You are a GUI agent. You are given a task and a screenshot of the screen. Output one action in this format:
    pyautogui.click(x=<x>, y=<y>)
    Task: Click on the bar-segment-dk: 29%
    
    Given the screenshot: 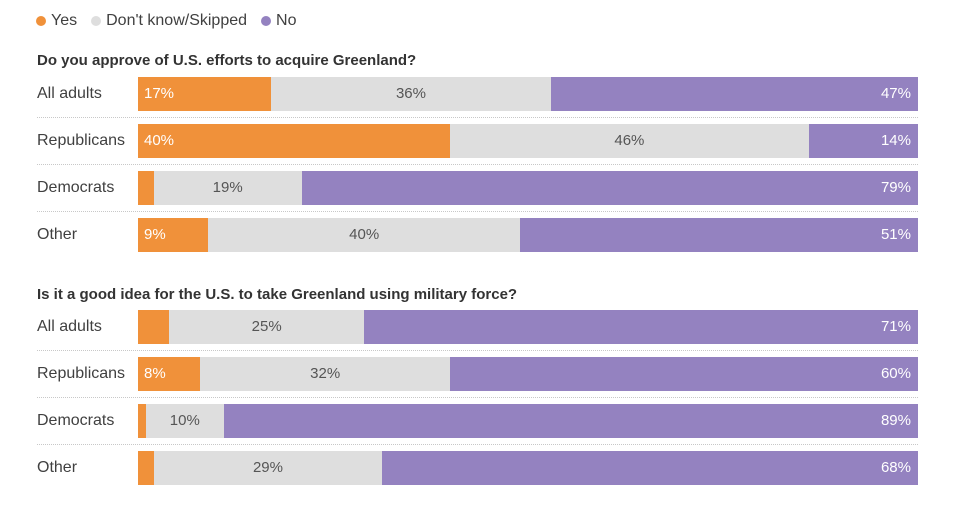 What is the action you would take?
    pyautogui.click(x=268, y=468)
    